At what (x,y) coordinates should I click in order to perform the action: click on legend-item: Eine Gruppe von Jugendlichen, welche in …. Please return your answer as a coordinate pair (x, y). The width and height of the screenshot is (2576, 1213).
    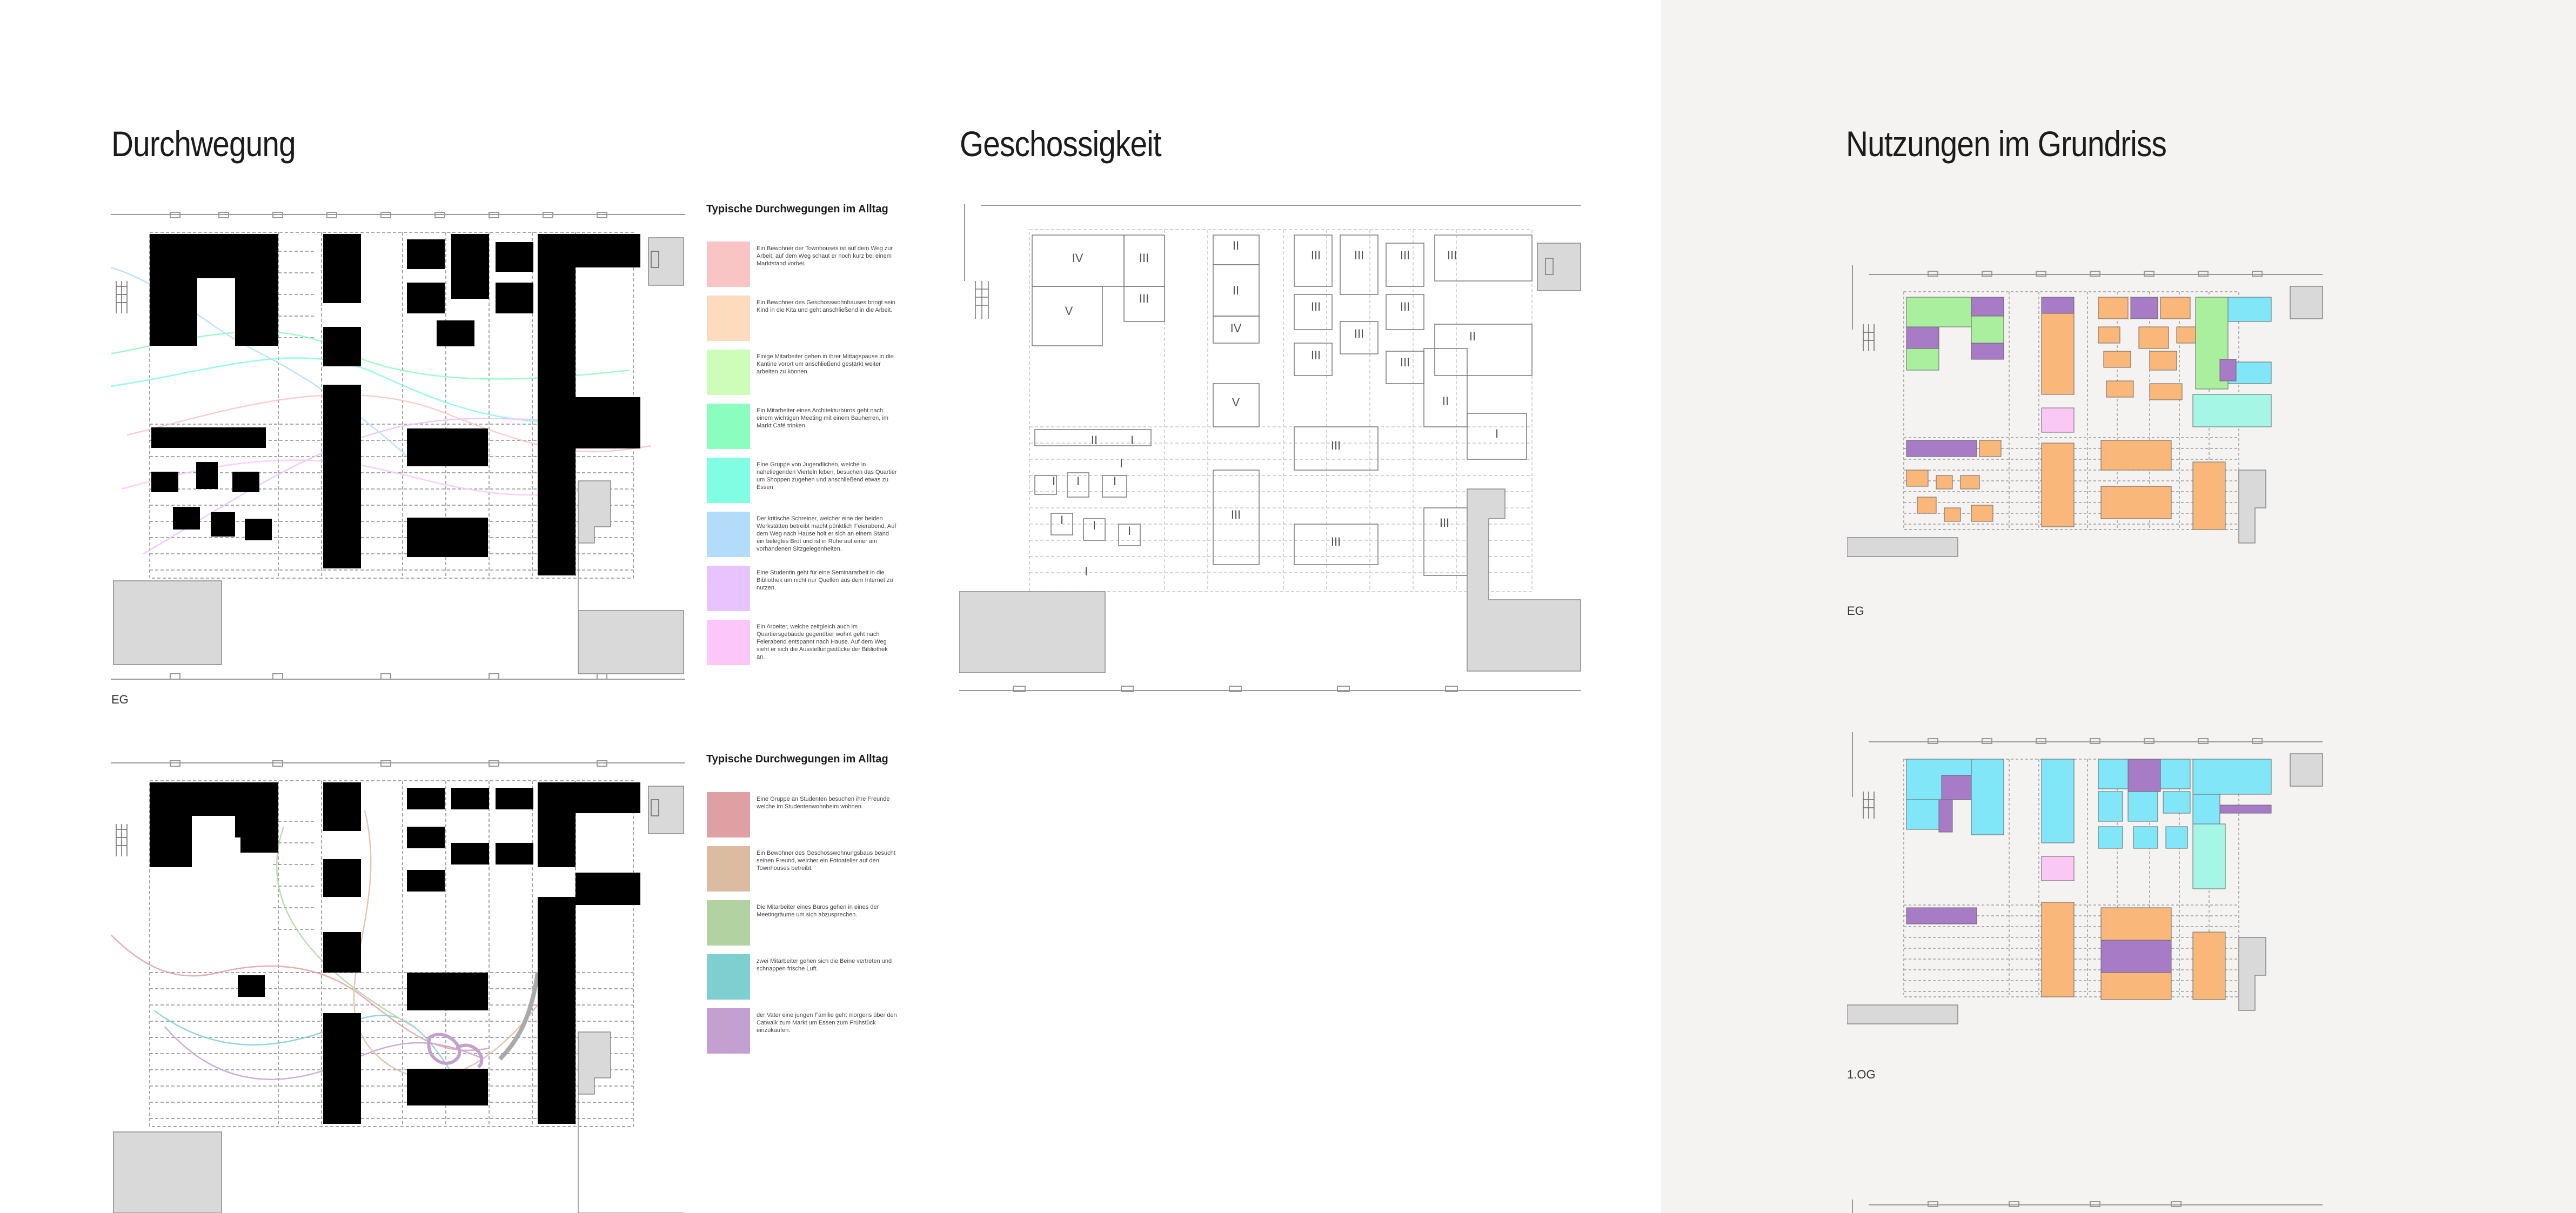
    Looking at the image, I should click on (804, 481).